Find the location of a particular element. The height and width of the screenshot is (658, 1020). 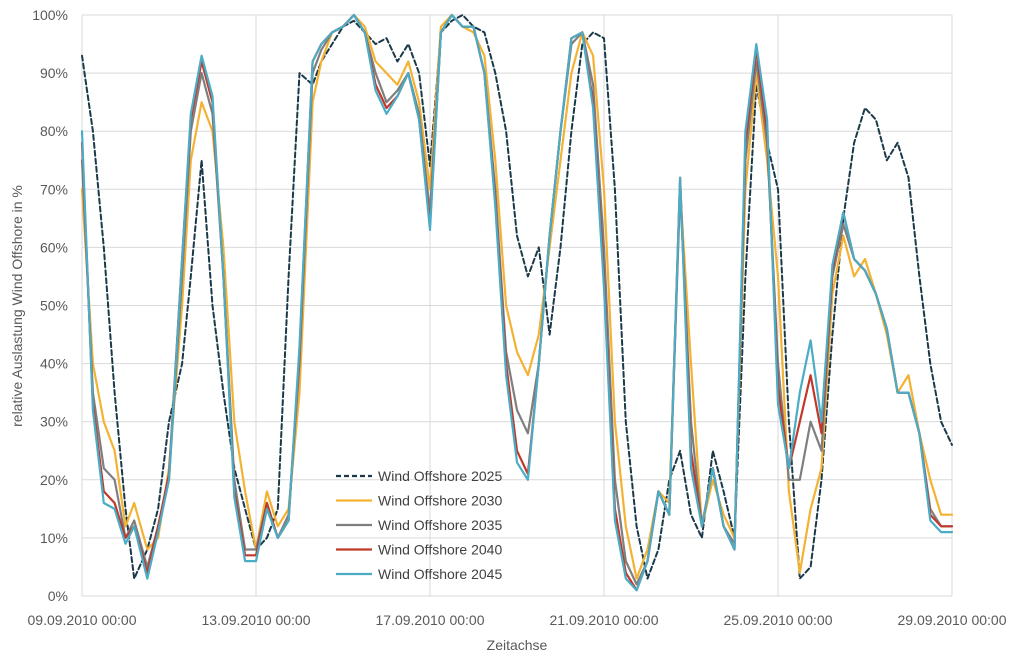

y-tick-label: 70% is located at coordinates (54, 189).